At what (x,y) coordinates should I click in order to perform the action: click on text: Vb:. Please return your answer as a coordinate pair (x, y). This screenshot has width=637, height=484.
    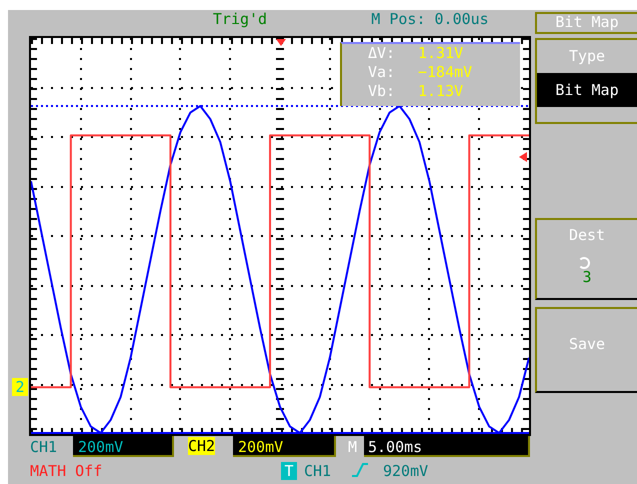
    Looking at the image, I should click on (382, 91).